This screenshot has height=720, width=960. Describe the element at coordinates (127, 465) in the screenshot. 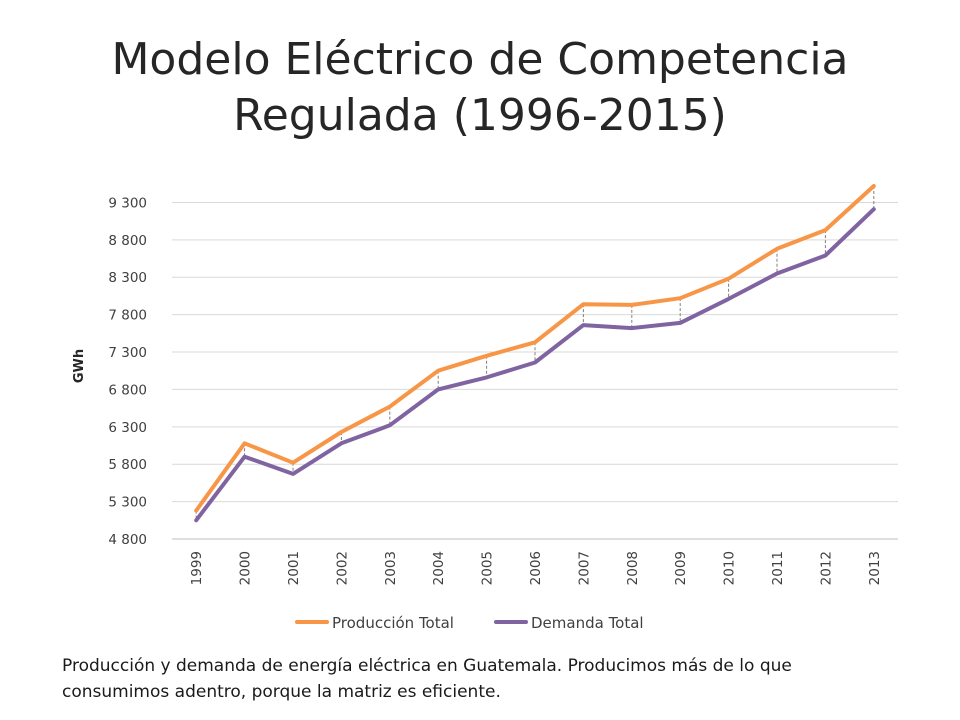

I see `y-tick-label: 5 800` at that location.